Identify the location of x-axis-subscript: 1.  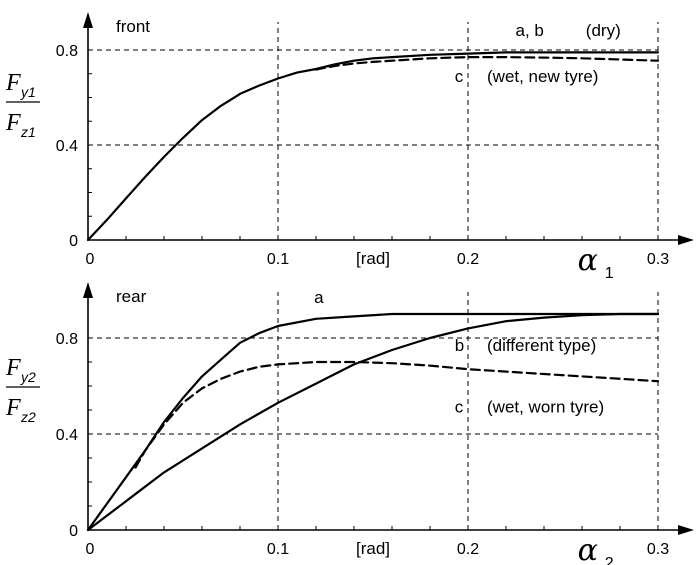
(609, 273).